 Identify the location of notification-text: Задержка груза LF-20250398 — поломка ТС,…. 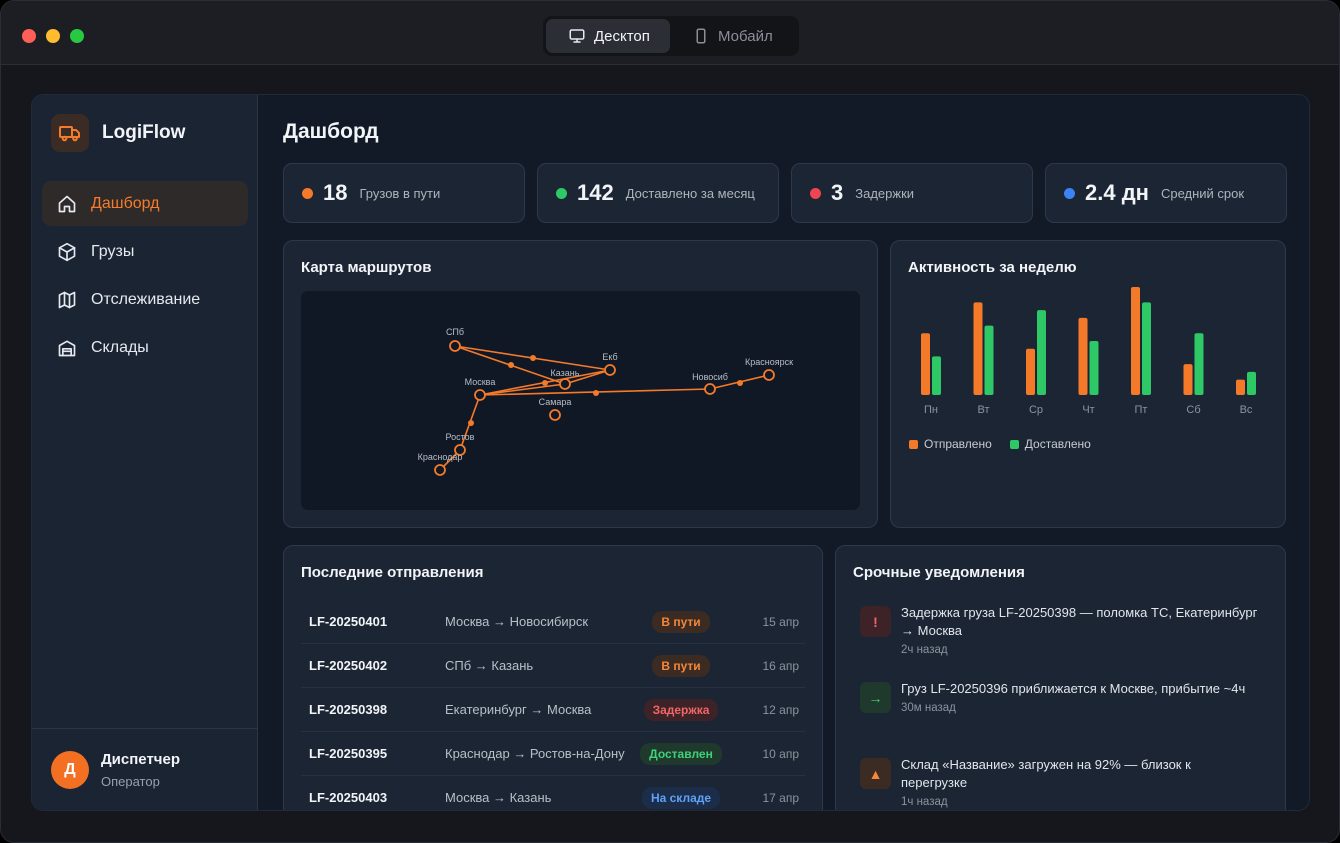
(1079, 621).